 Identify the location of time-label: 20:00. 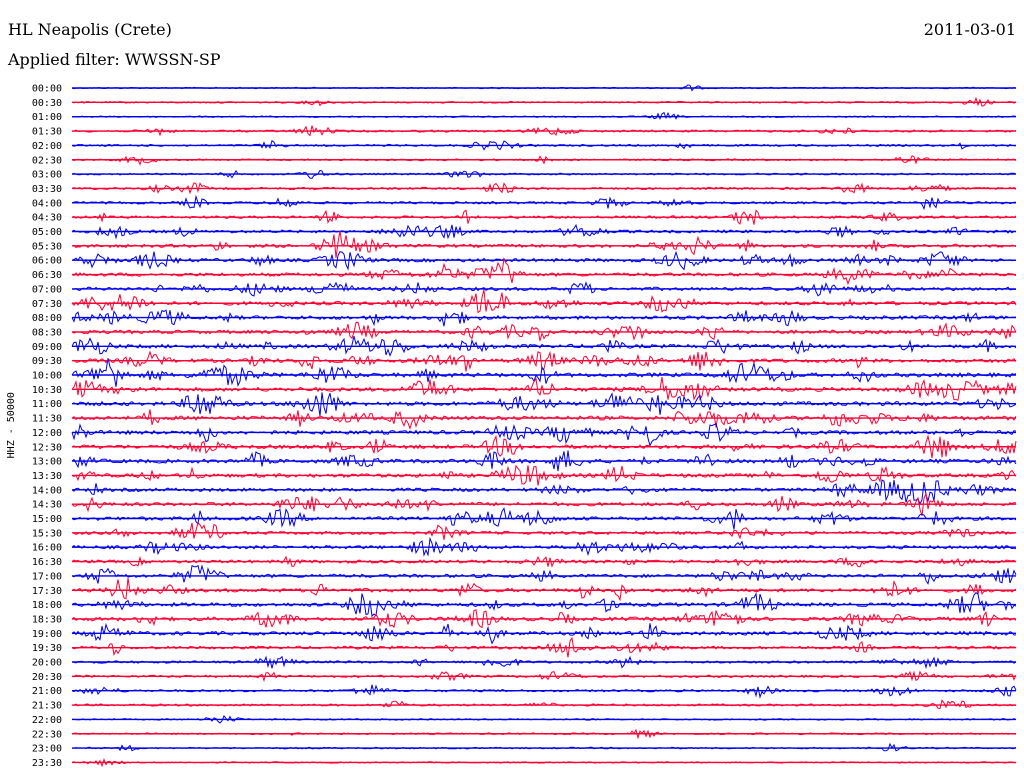
(47, 663).